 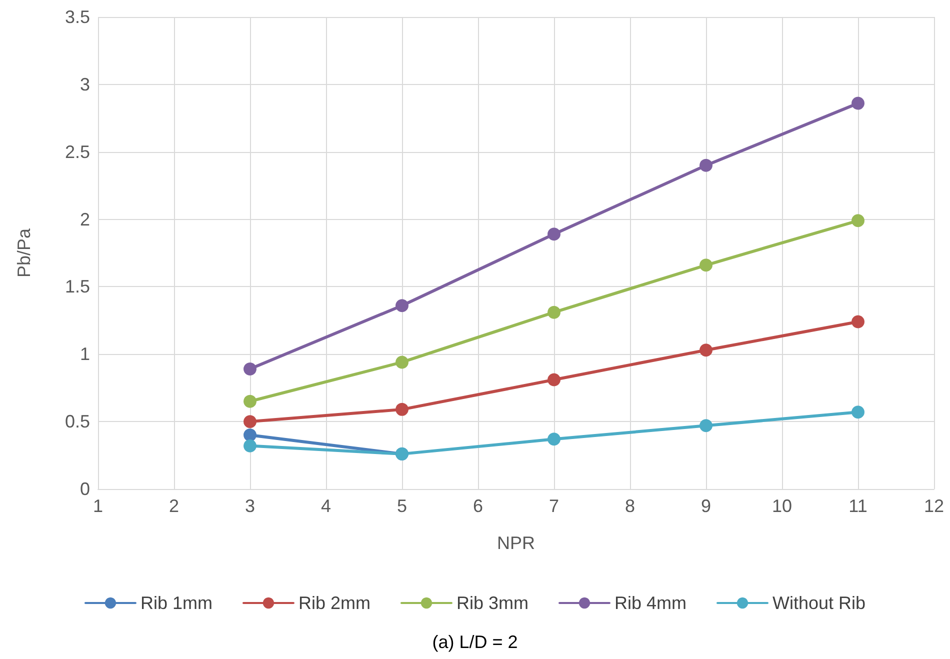 I want to click on y-tick-label: 2, so click(x=85, y=219).